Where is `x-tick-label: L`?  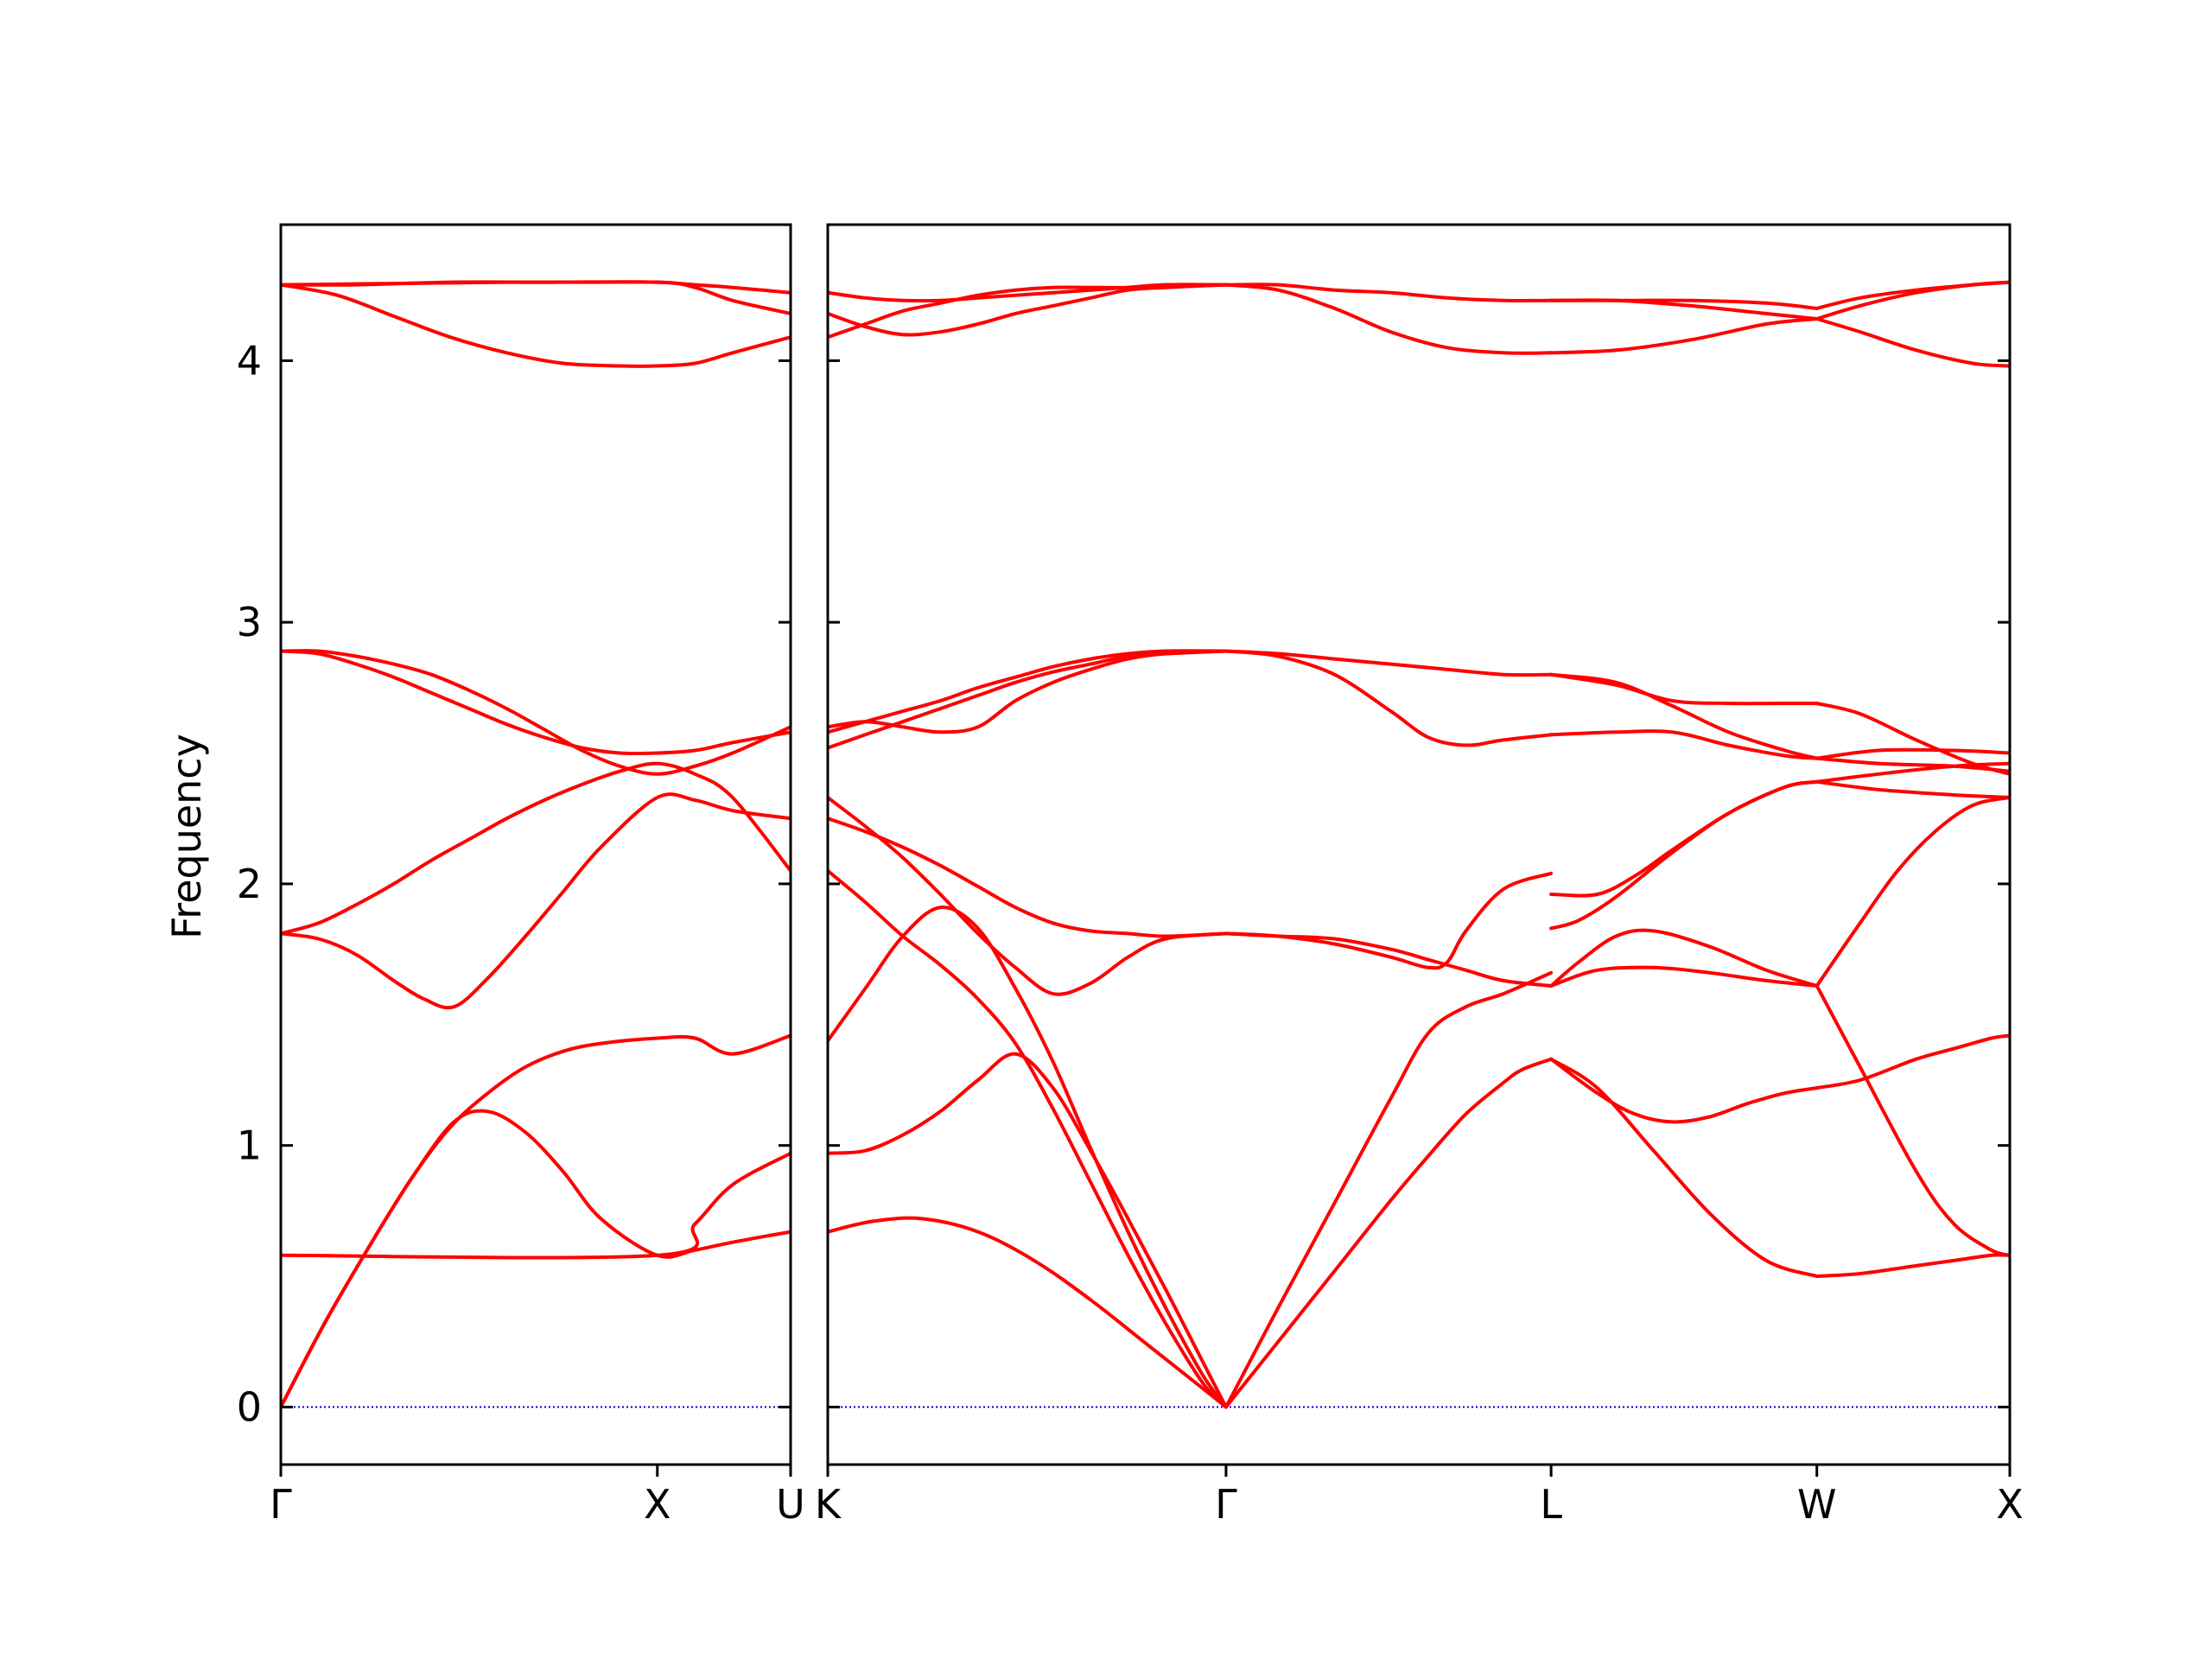
x-tick-label: L is located at coordinates (1551, 1504).